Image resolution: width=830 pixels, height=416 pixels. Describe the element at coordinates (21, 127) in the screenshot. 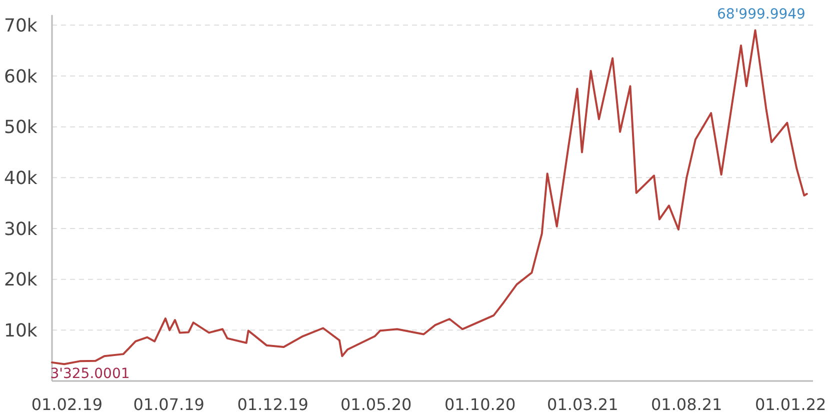

I see `y-tick-label: 50k` at that location.